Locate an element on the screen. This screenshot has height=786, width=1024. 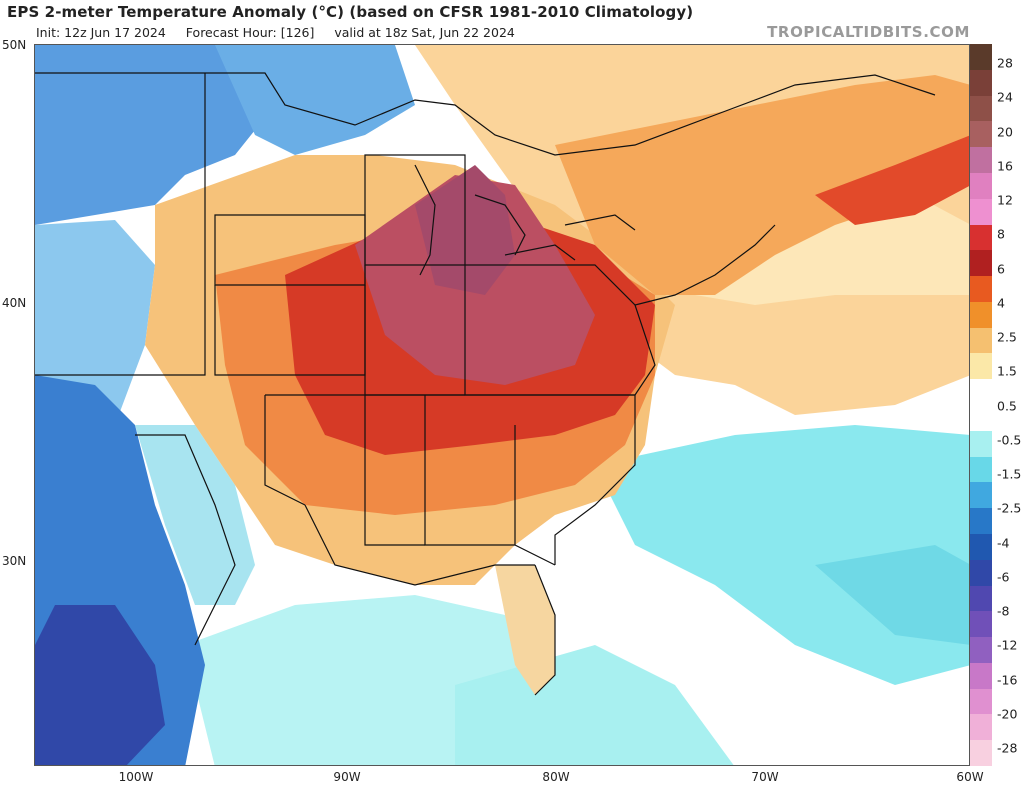
color-scale-label: 28 is located at coordinates (1005, 63).